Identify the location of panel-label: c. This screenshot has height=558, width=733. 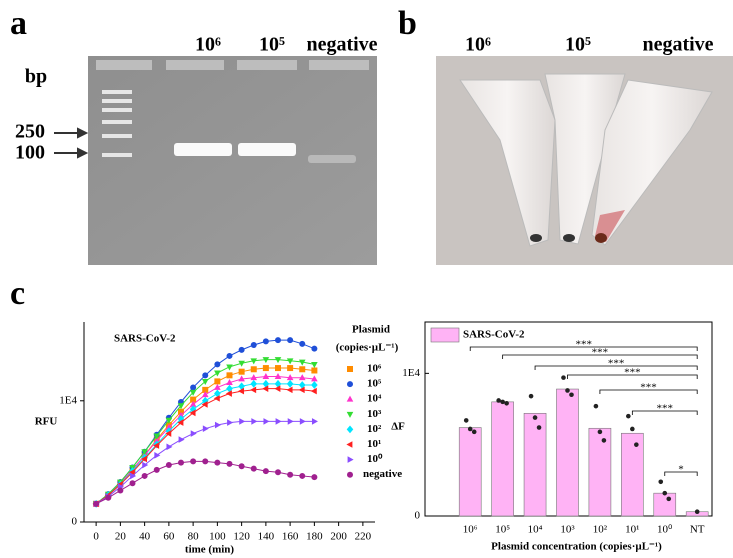
(17, 293).